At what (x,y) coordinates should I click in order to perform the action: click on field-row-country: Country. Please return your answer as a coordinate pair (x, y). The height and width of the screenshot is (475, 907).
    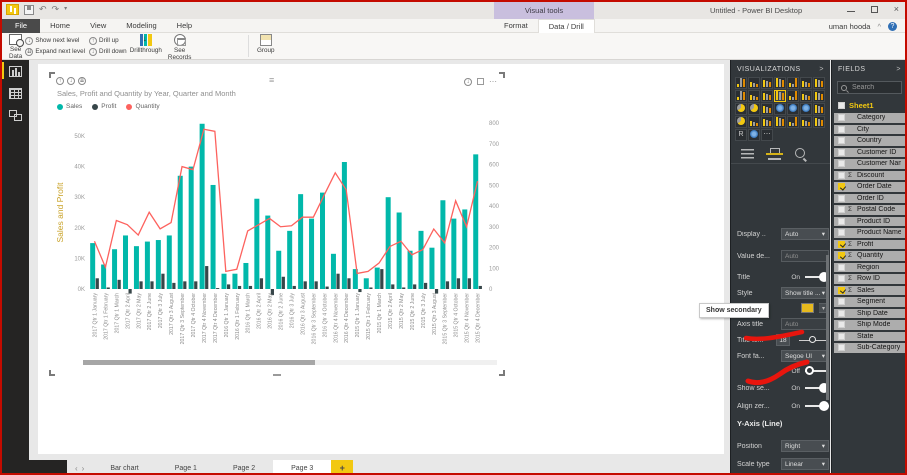
    Looking at the image, I should click on (869, 141).